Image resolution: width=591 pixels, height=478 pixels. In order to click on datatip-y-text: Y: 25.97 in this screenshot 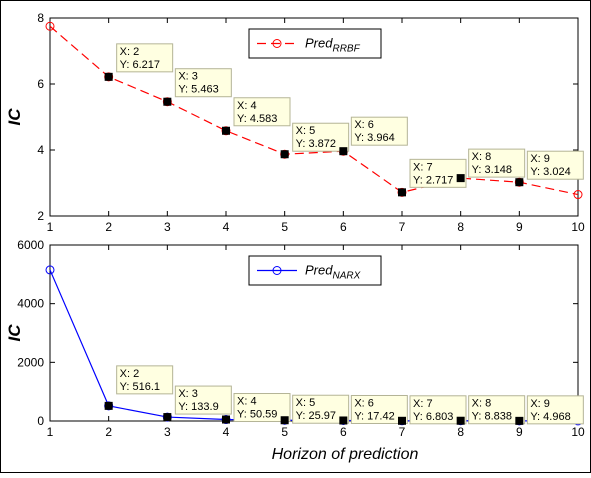, I will do `click(316, 416)`.